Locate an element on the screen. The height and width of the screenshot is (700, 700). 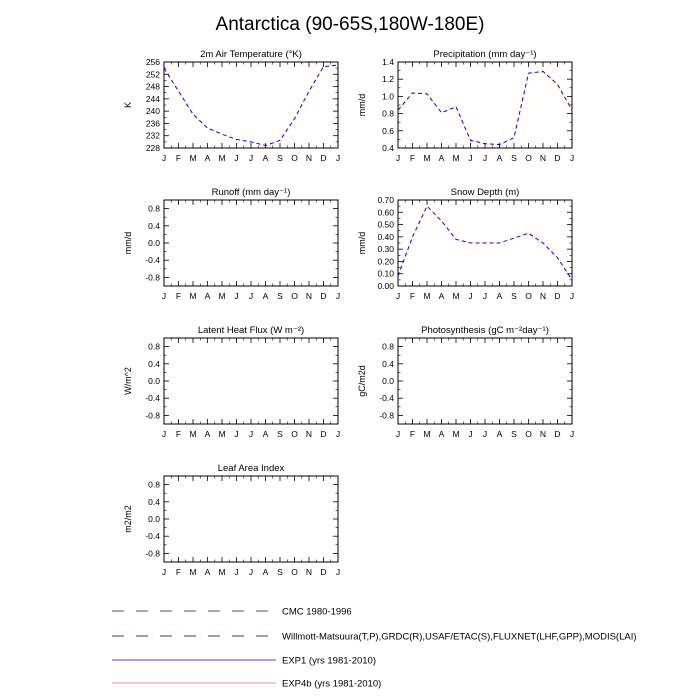
y-tick-label: 232 is located at coordinates (153, 136).